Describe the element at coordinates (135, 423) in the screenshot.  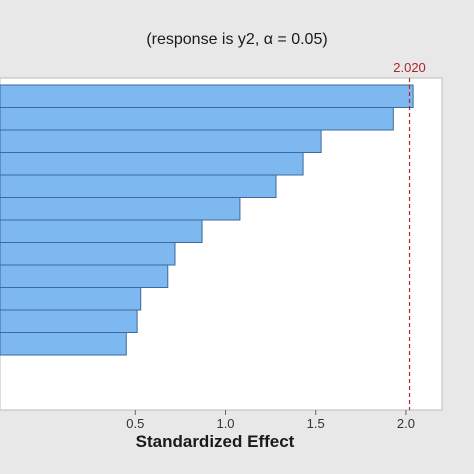
I see `x-tick-label: 0.5` at that location.